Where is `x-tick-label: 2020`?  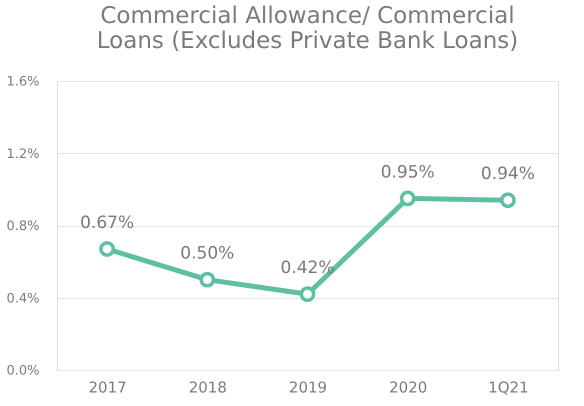 x-tick-label: 2020 is located at coordinates (408, 387).